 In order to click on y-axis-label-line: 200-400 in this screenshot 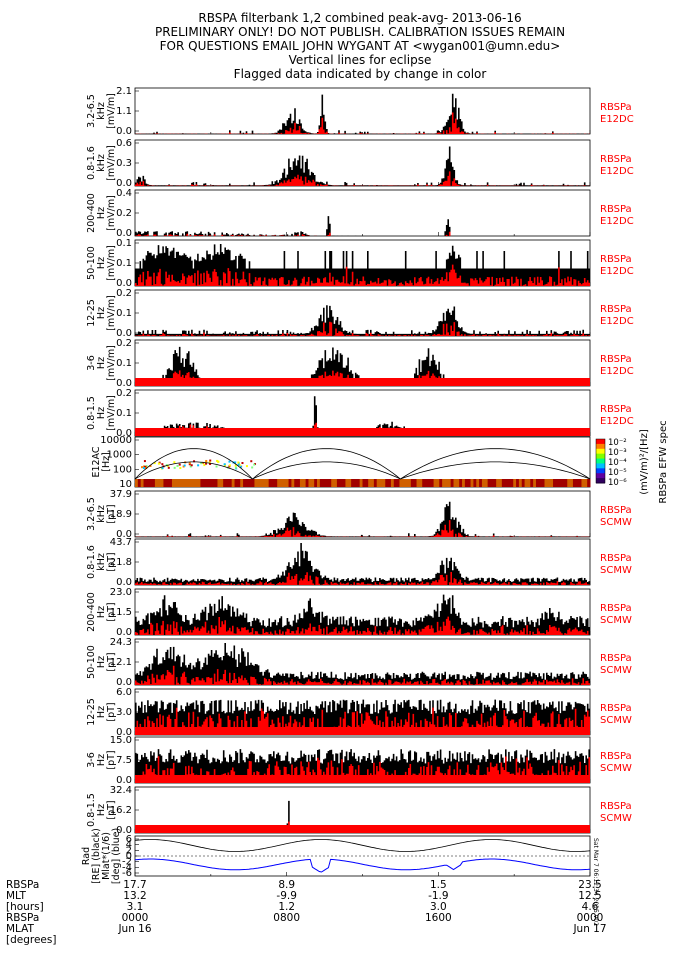, I will do `click(91, 213)`.